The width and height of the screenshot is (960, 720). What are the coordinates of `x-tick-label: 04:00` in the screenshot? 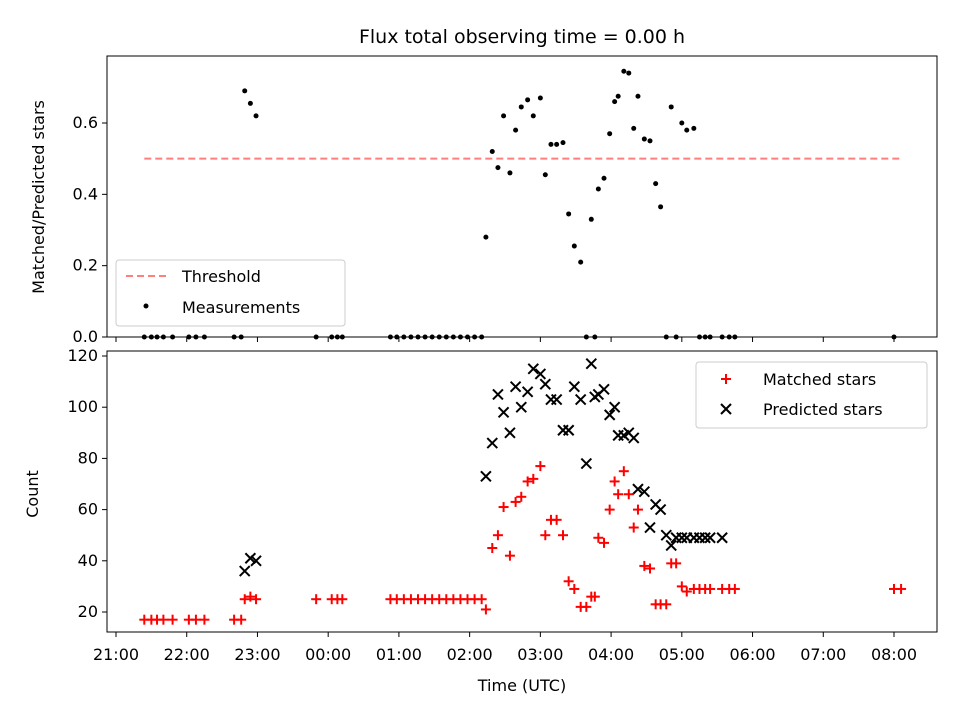 It's located at (611, 654).